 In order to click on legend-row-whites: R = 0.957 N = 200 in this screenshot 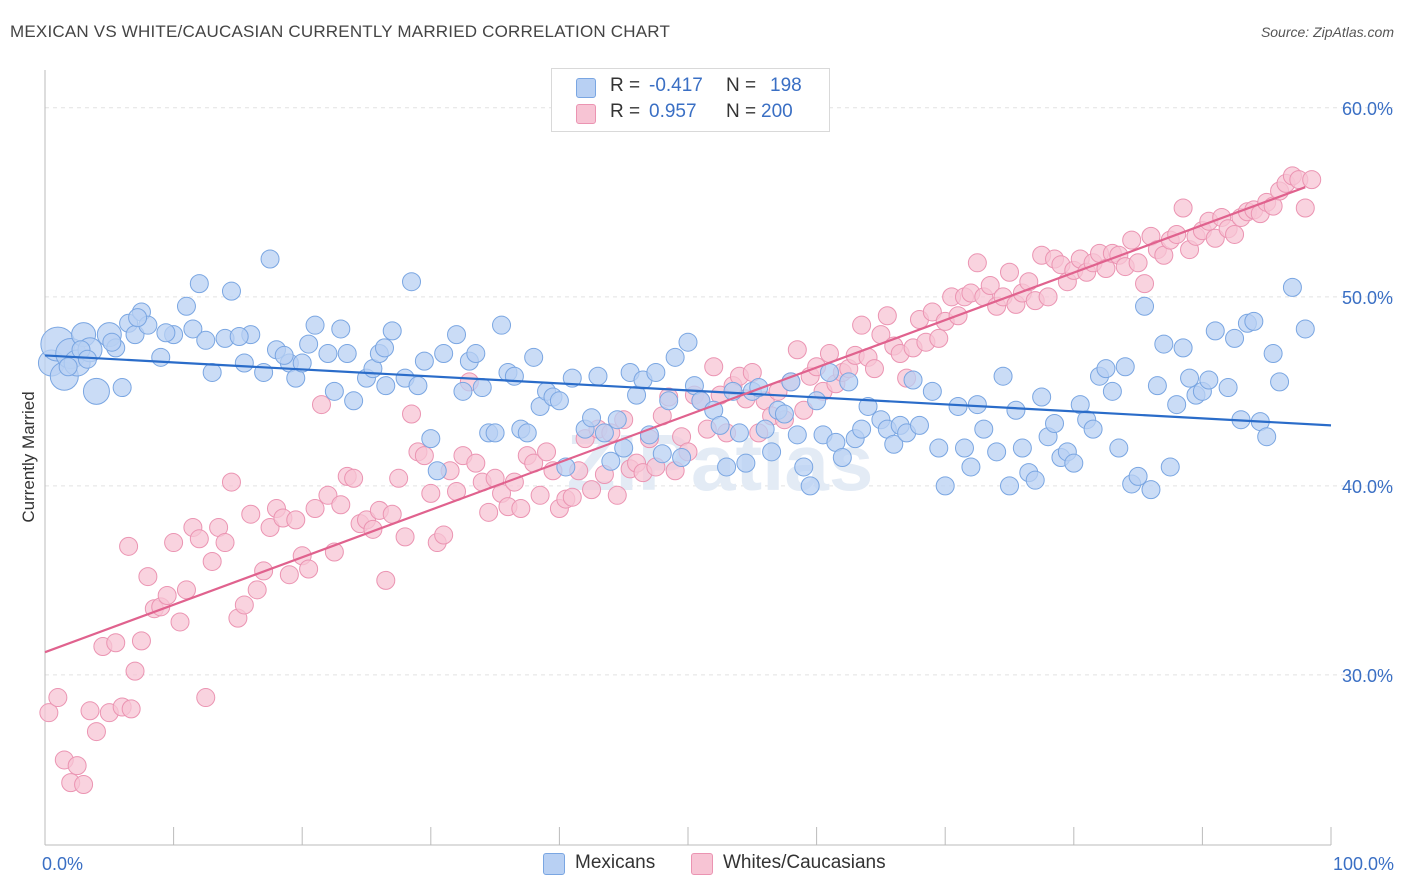, I will do `click(690, 113)`.